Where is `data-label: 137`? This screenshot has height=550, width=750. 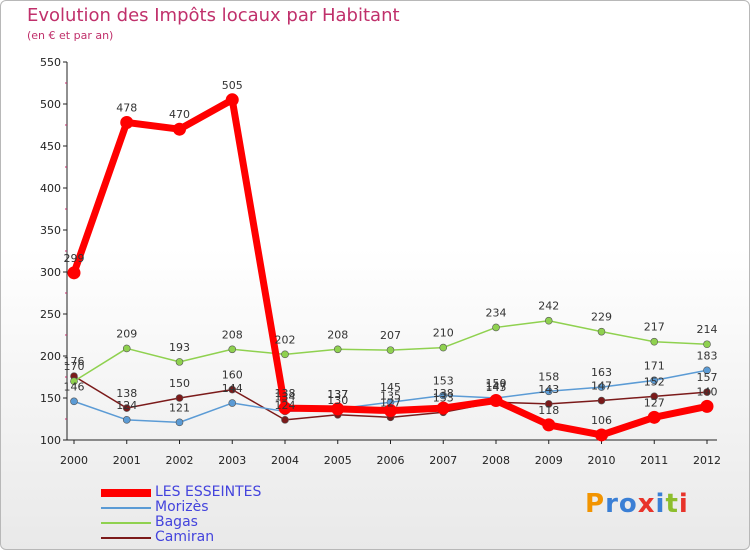 data-label: 137 is located at coordinates (337, 394).